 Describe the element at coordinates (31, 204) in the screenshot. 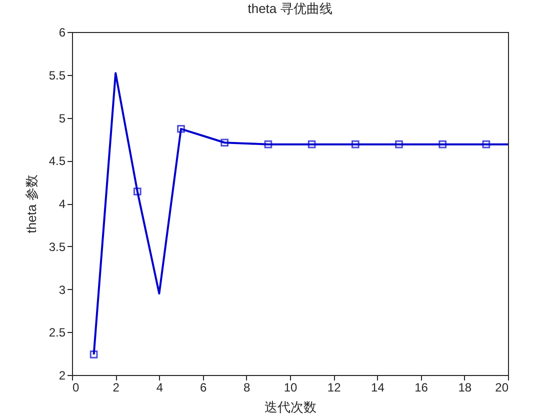

I see `y-axis-title: theta 参数` at that location.